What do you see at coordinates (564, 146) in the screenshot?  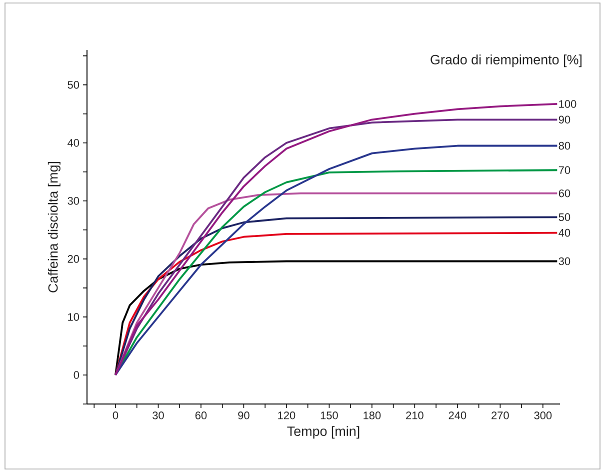 I see `series-label: 80` at bounding box center [564, 146].